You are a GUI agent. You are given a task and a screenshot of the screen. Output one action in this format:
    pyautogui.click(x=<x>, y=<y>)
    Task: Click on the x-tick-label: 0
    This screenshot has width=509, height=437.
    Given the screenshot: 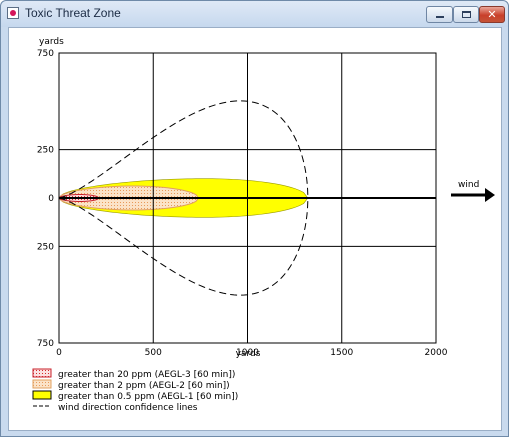 What is the action you would take?
    pyautogui.click(x=59, y=353)
    